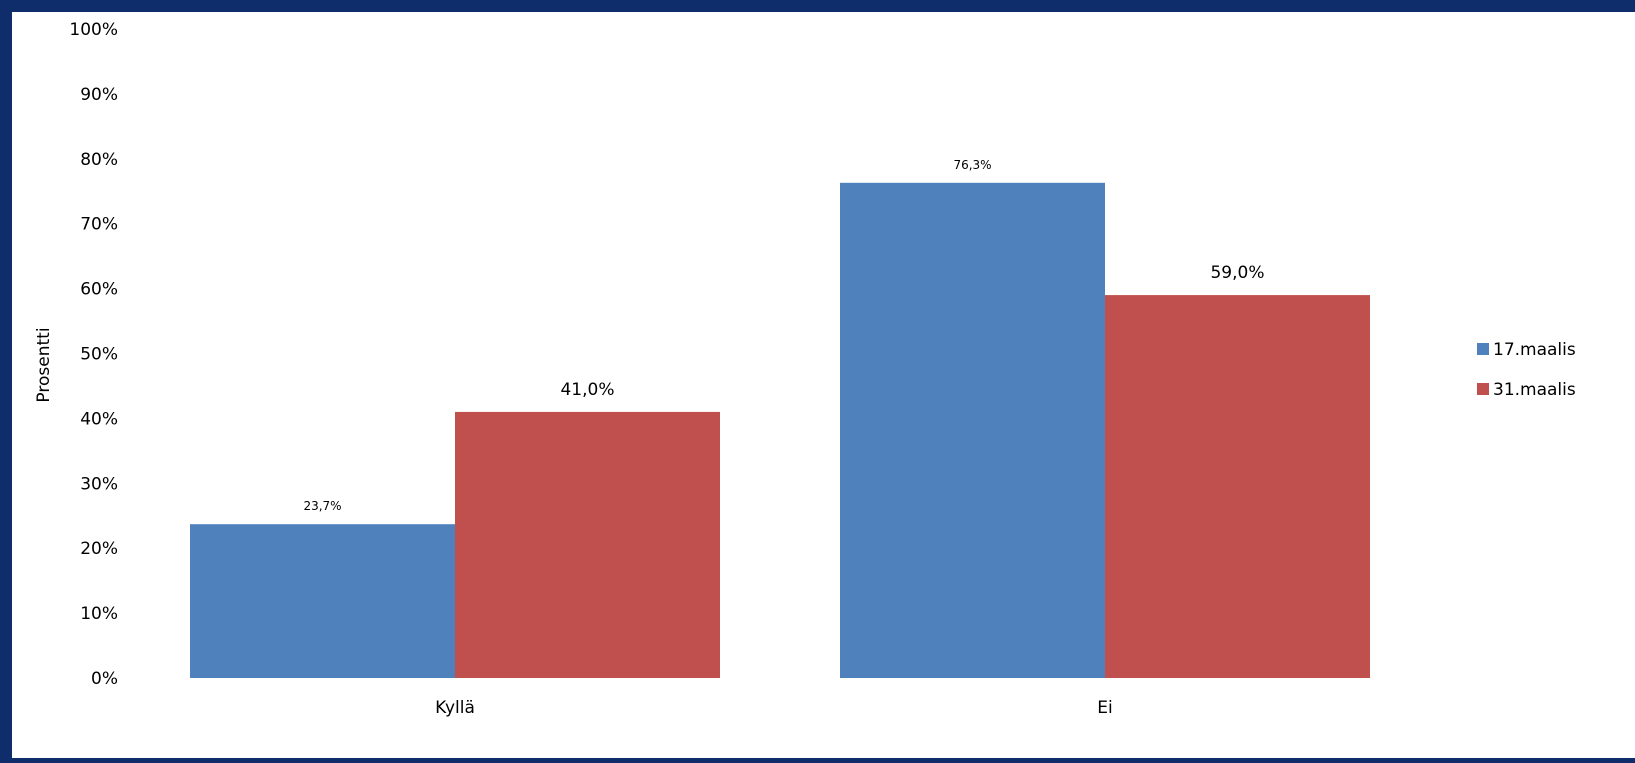 This screenshot has height=763, width=1635. I want to click on y-tick-label: 100%, so click(93, 30).